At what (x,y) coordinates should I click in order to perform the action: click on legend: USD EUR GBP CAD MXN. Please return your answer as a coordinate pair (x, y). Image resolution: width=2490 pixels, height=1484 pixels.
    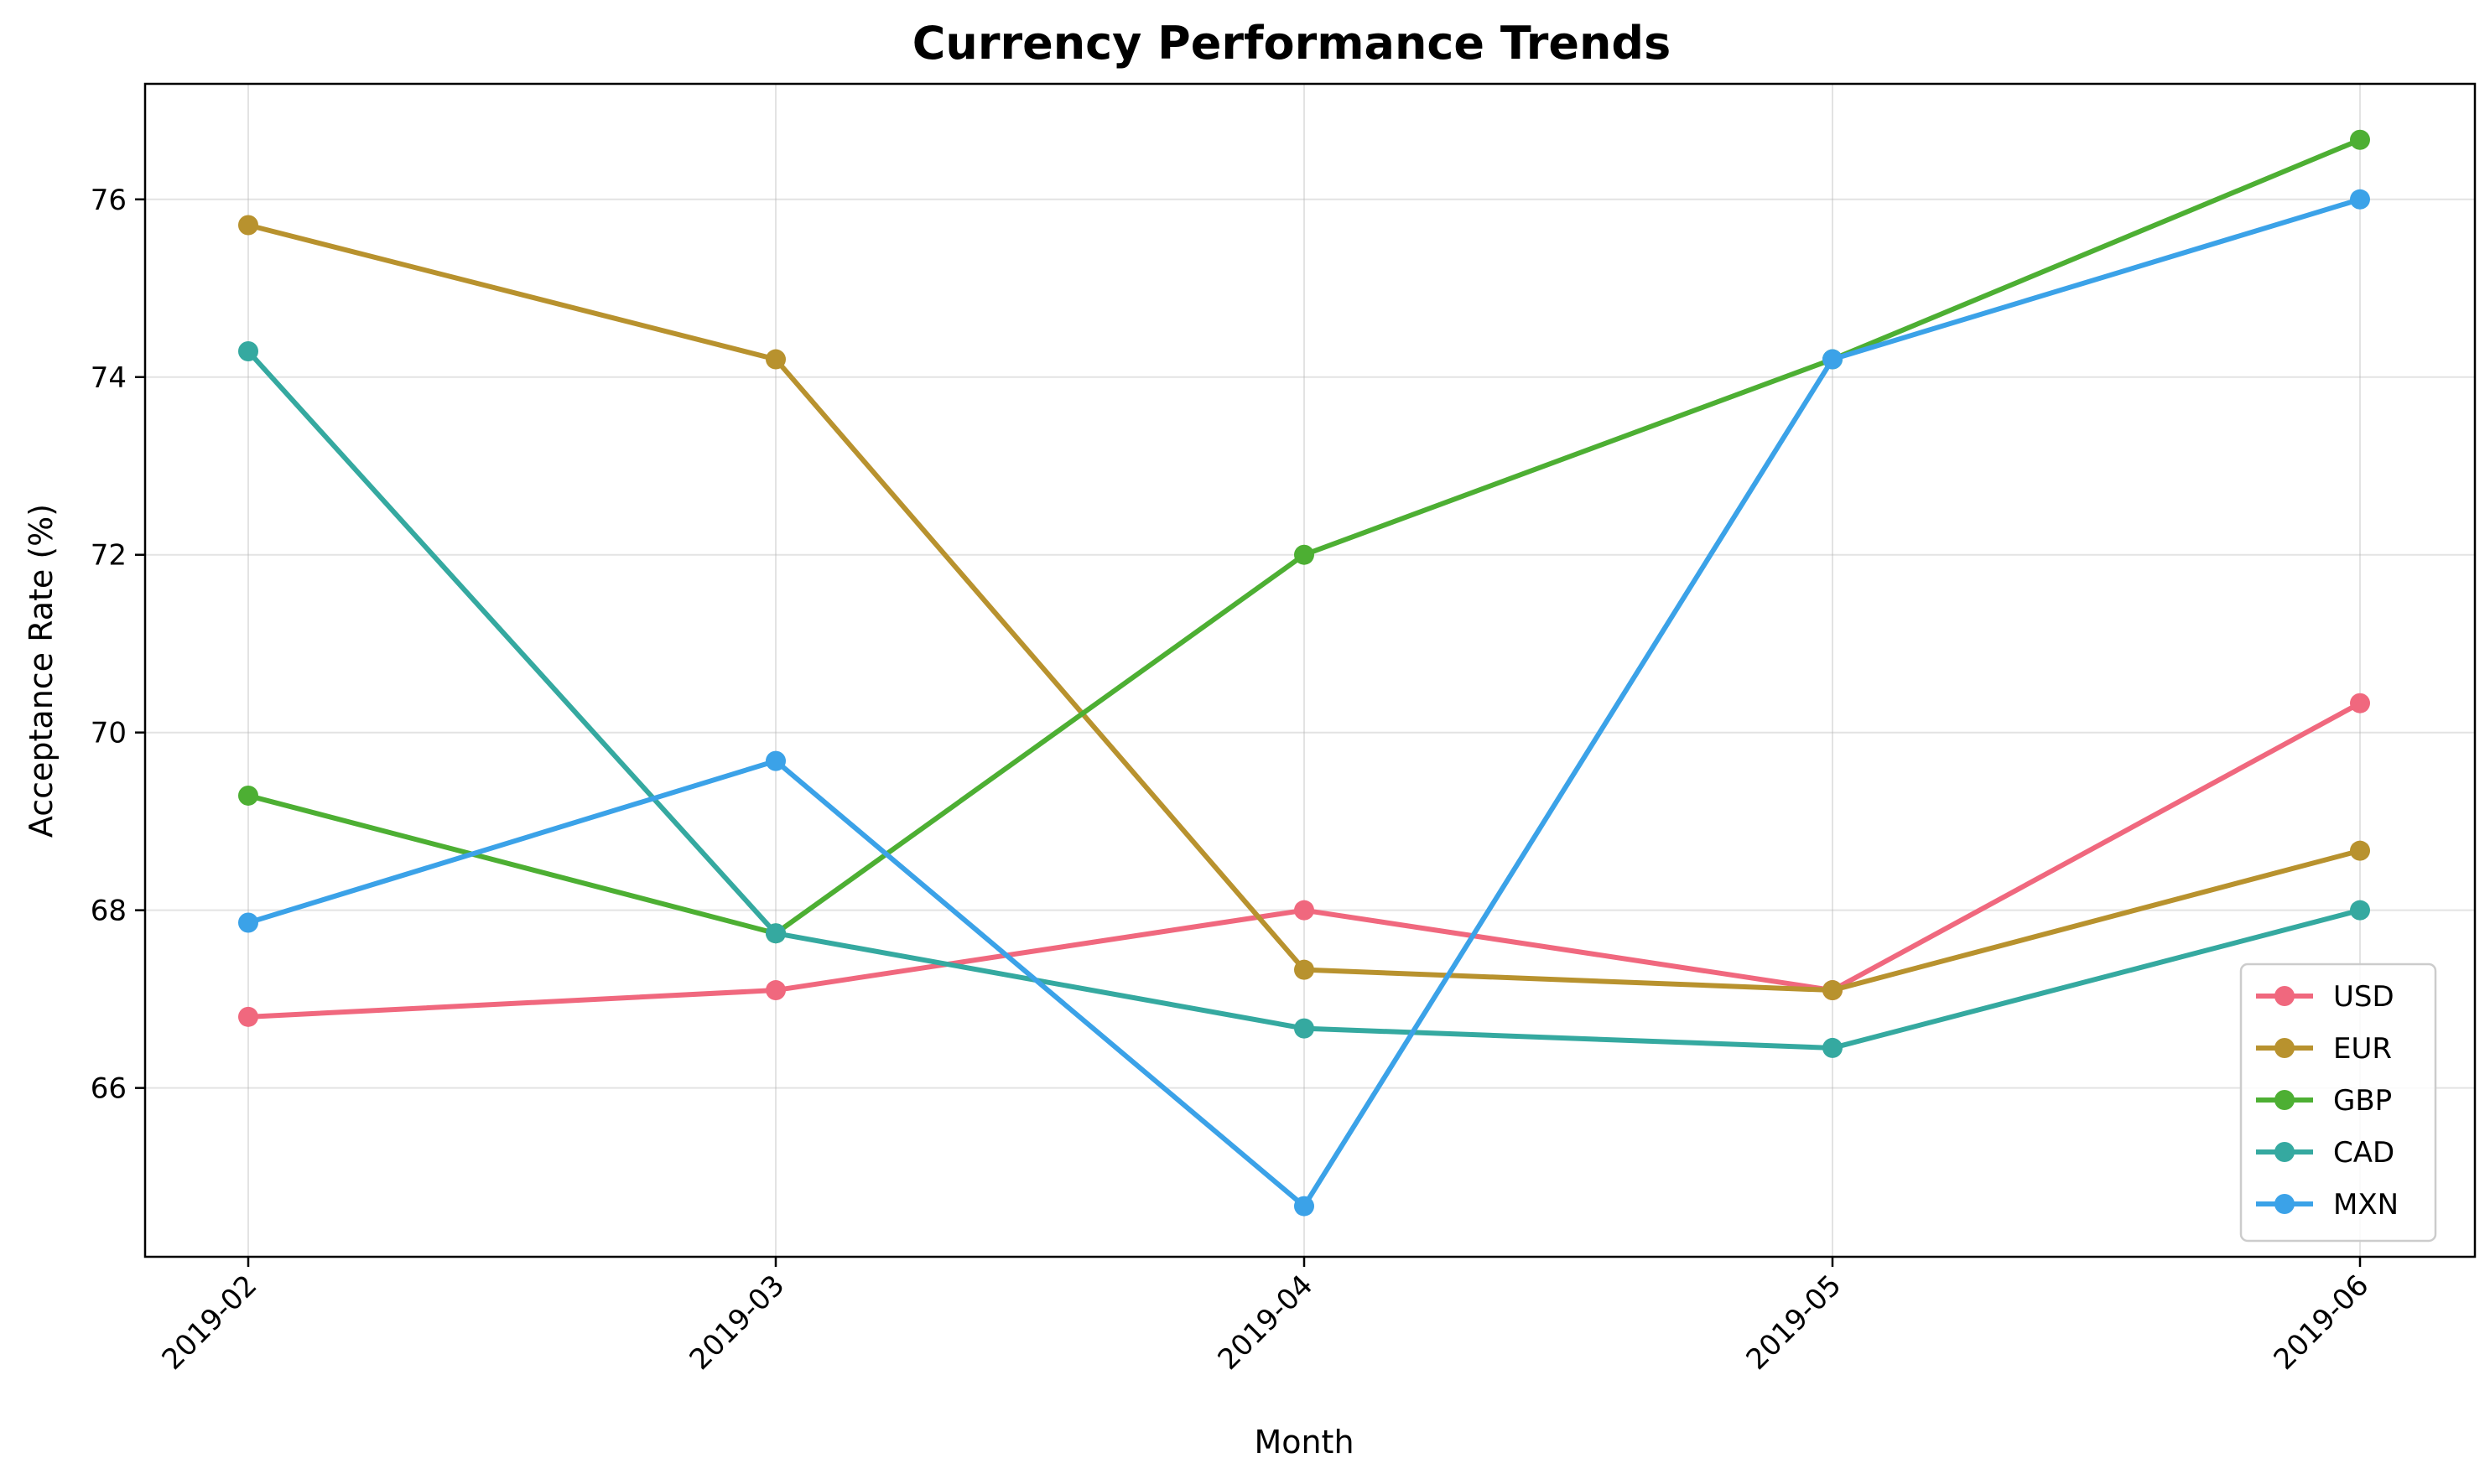
    Looking at the image, I should click on (2338, 1103).